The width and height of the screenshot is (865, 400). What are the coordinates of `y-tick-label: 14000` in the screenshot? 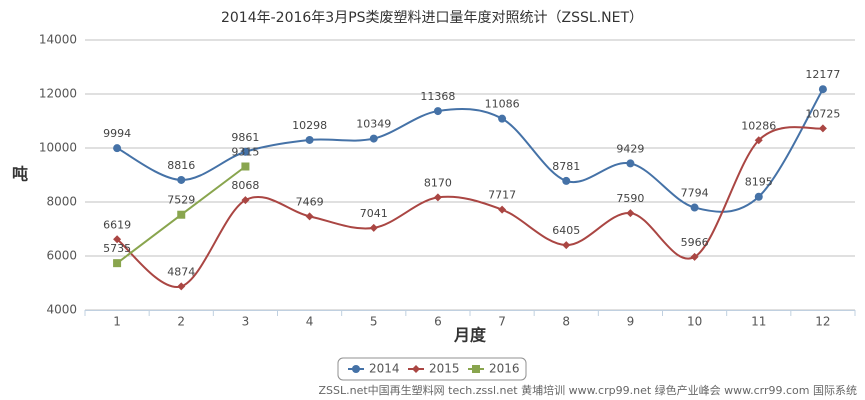 It's located at (58, 40).